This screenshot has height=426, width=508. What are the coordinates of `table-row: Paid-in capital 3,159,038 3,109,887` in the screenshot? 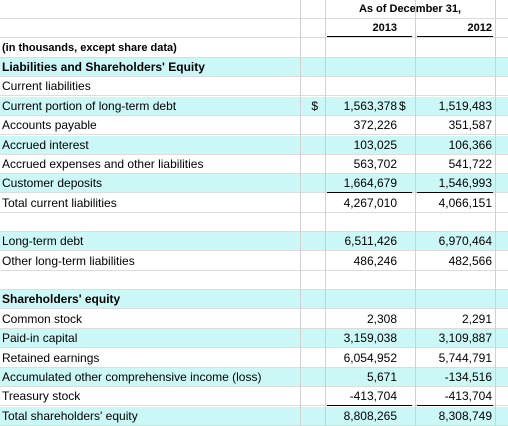 It's located at (254, 339).